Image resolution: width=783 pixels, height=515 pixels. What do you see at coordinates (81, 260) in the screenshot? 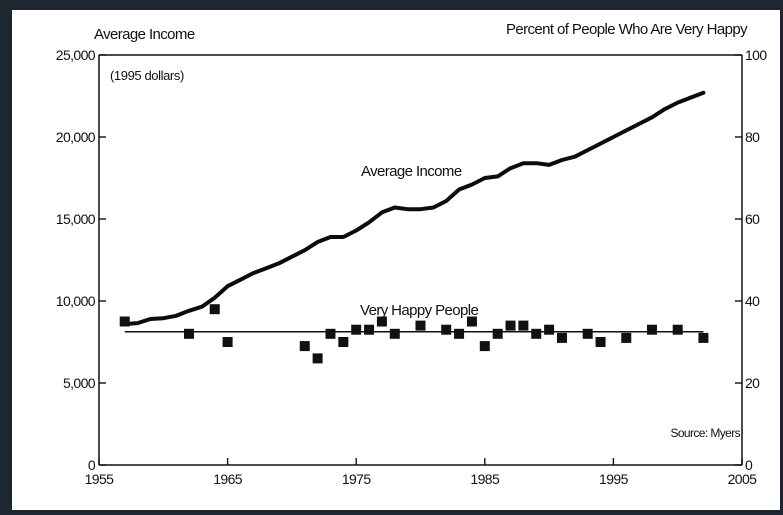
I see `left-axis-ticks: 0 5,000 10,000 15,000 20,000 25,000` at bounding box center [81, 260].